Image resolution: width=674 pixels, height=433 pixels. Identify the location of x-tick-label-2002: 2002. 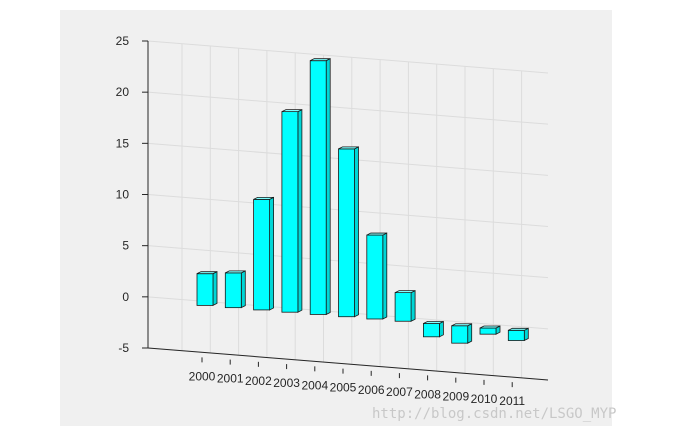
(258, 381).